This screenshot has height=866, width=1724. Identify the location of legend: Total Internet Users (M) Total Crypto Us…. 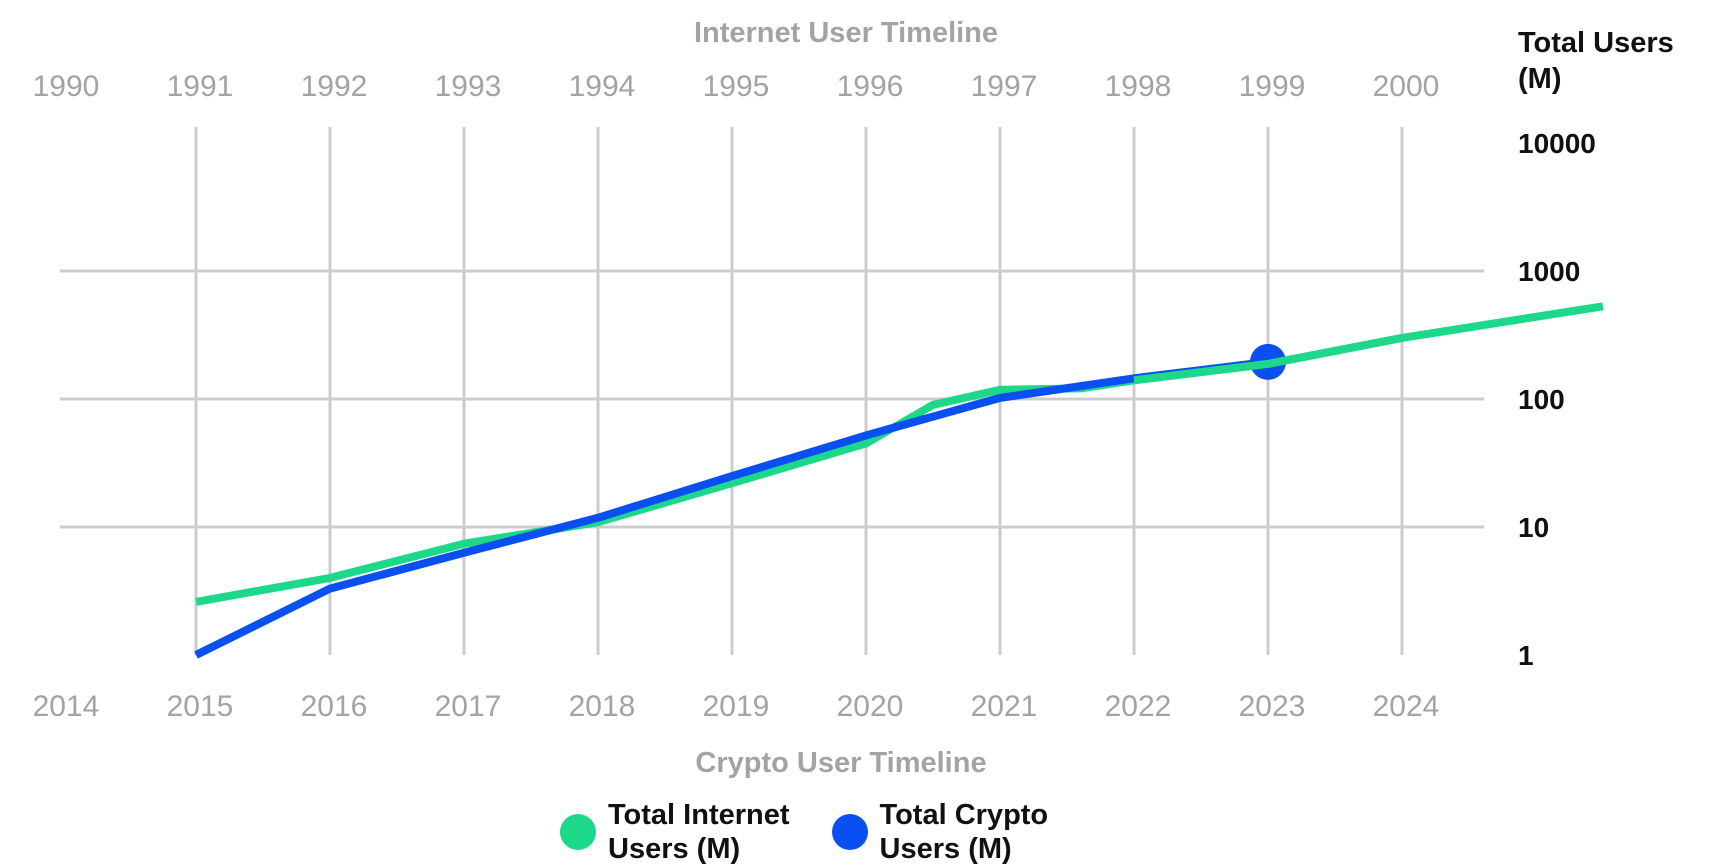
(804, 832).